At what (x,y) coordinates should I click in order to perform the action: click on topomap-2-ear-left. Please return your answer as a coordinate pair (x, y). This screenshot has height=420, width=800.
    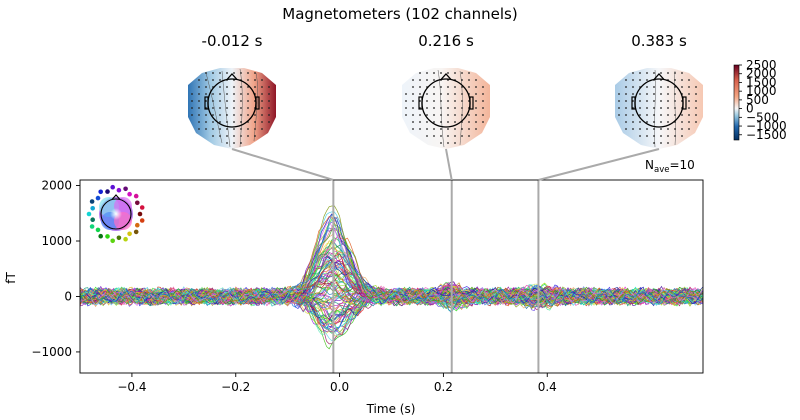
    Looking at the image, I should click on (420, 103).